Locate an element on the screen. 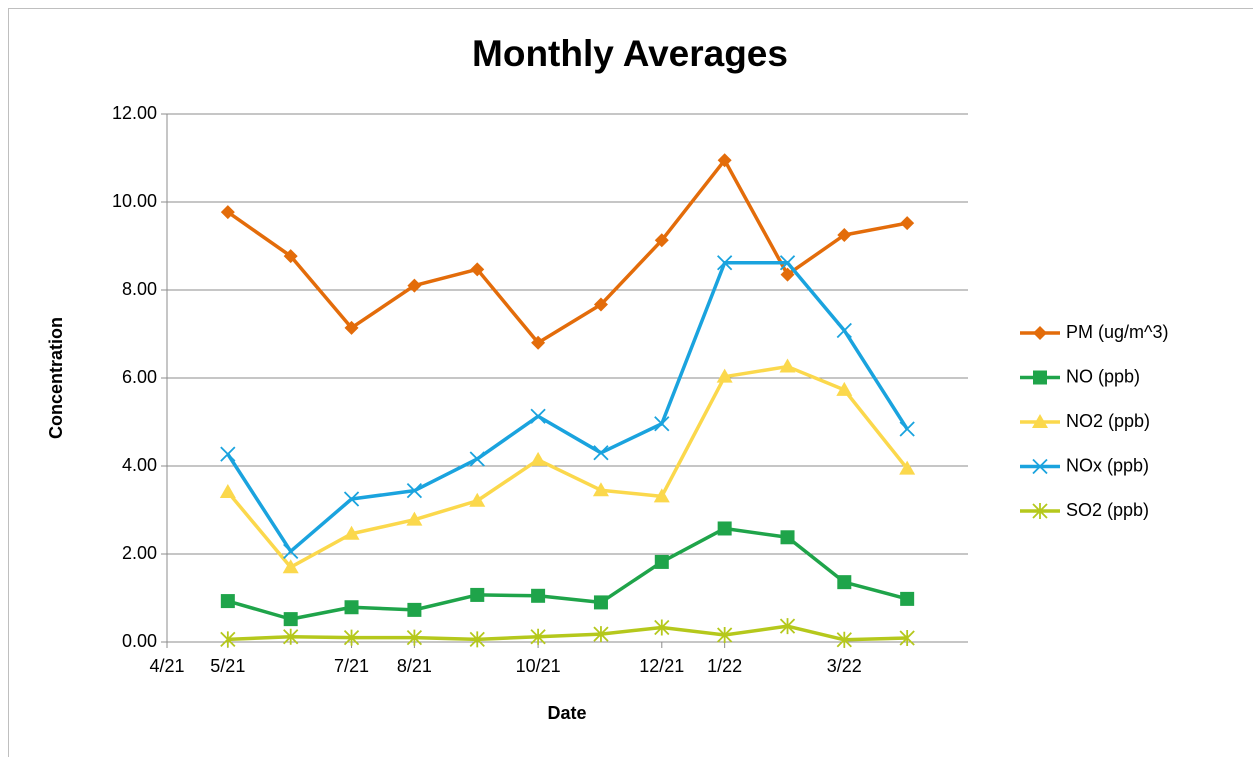 This screenshot has height=757, width=1253. y-axis-label: Concentration is located at coordinates (56, 378).